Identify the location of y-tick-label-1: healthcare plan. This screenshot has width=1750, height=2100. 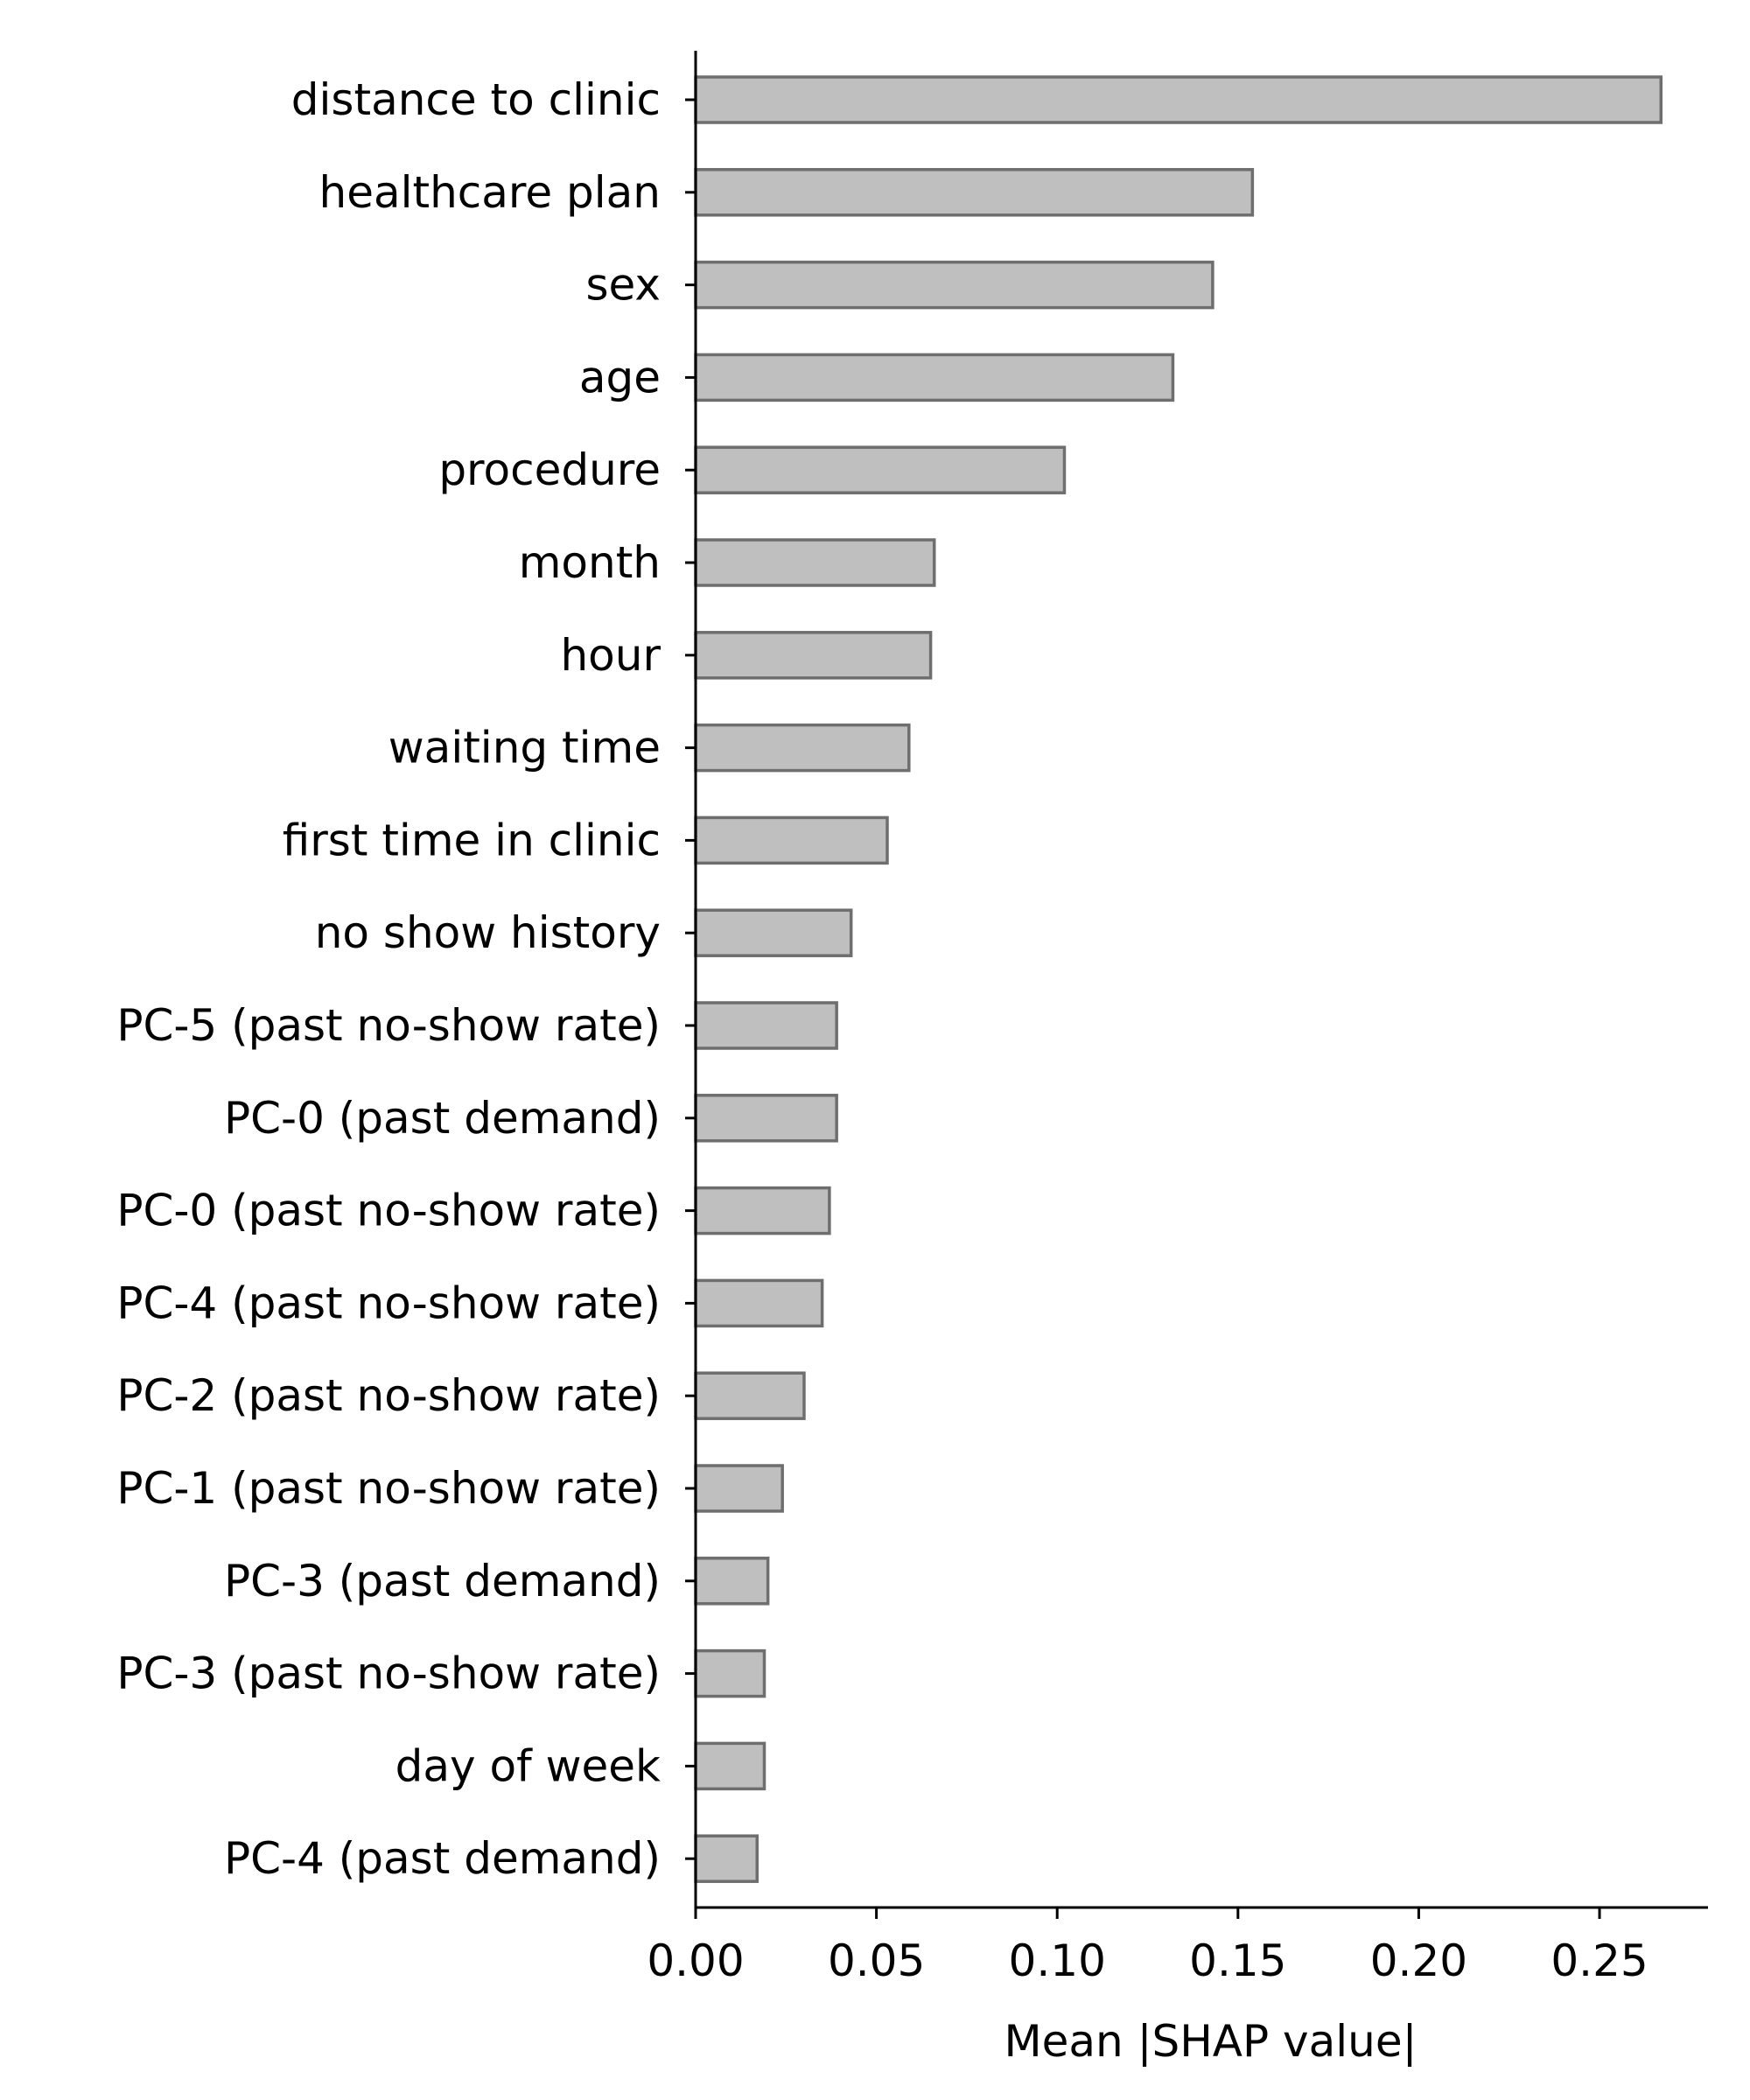
(490, 192).